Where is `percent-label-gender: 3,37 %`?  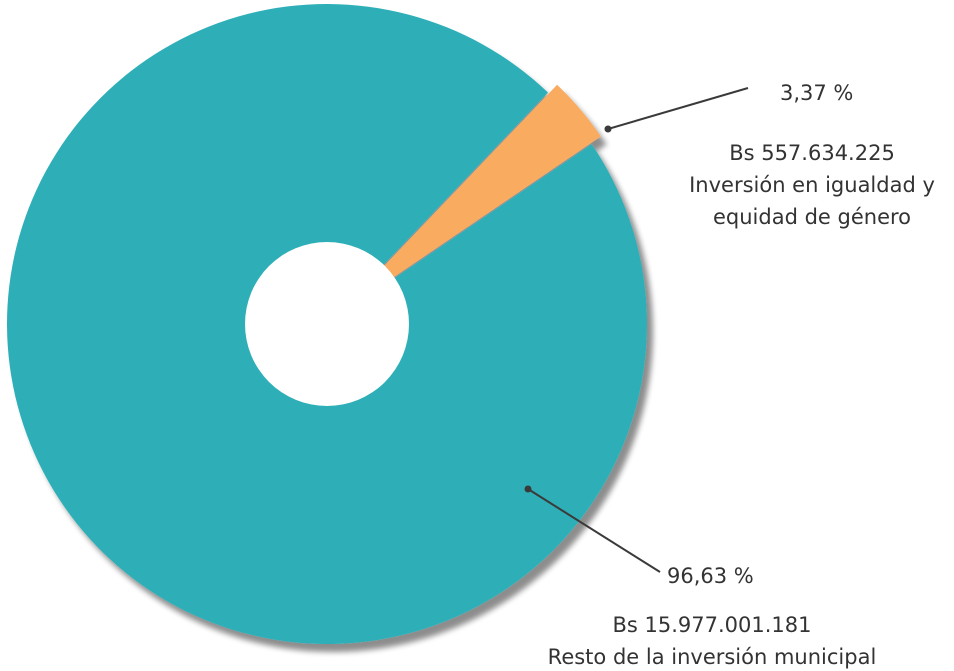
percent-label-gender: 3,37 % is located at coordinates (816, 93).